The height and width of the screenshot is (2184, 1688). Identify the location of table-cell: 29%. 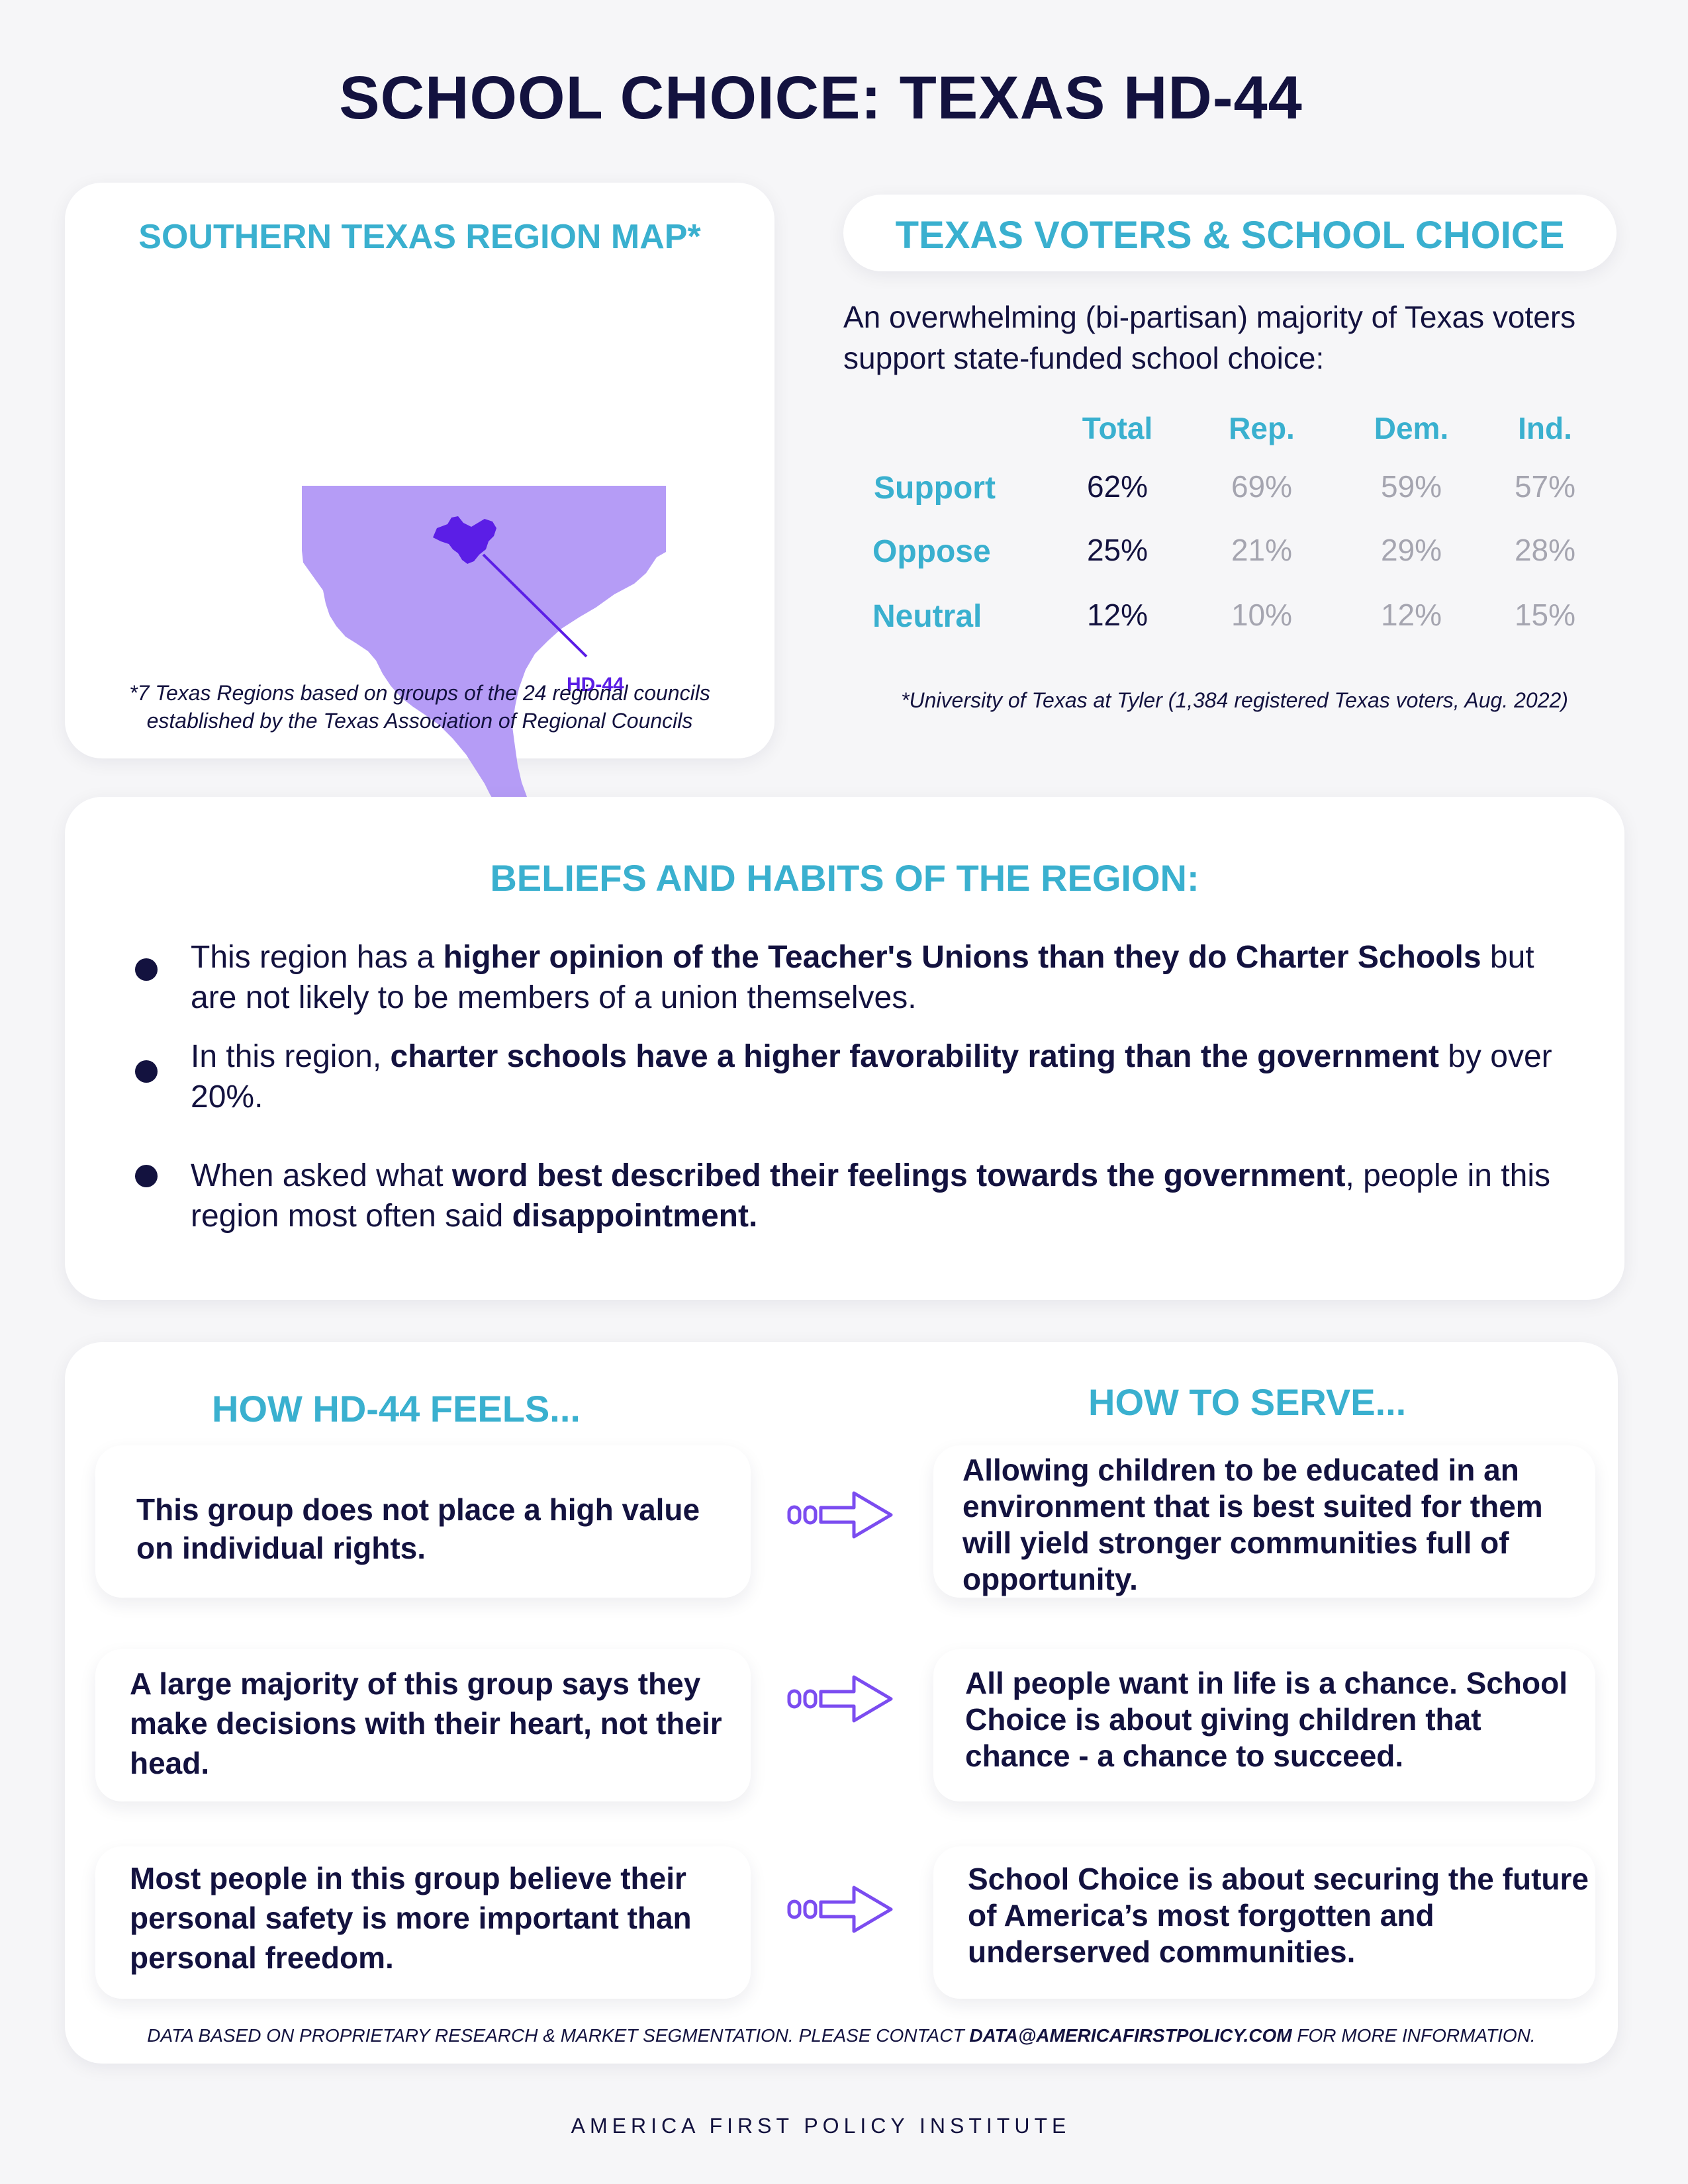
(1411, 550).